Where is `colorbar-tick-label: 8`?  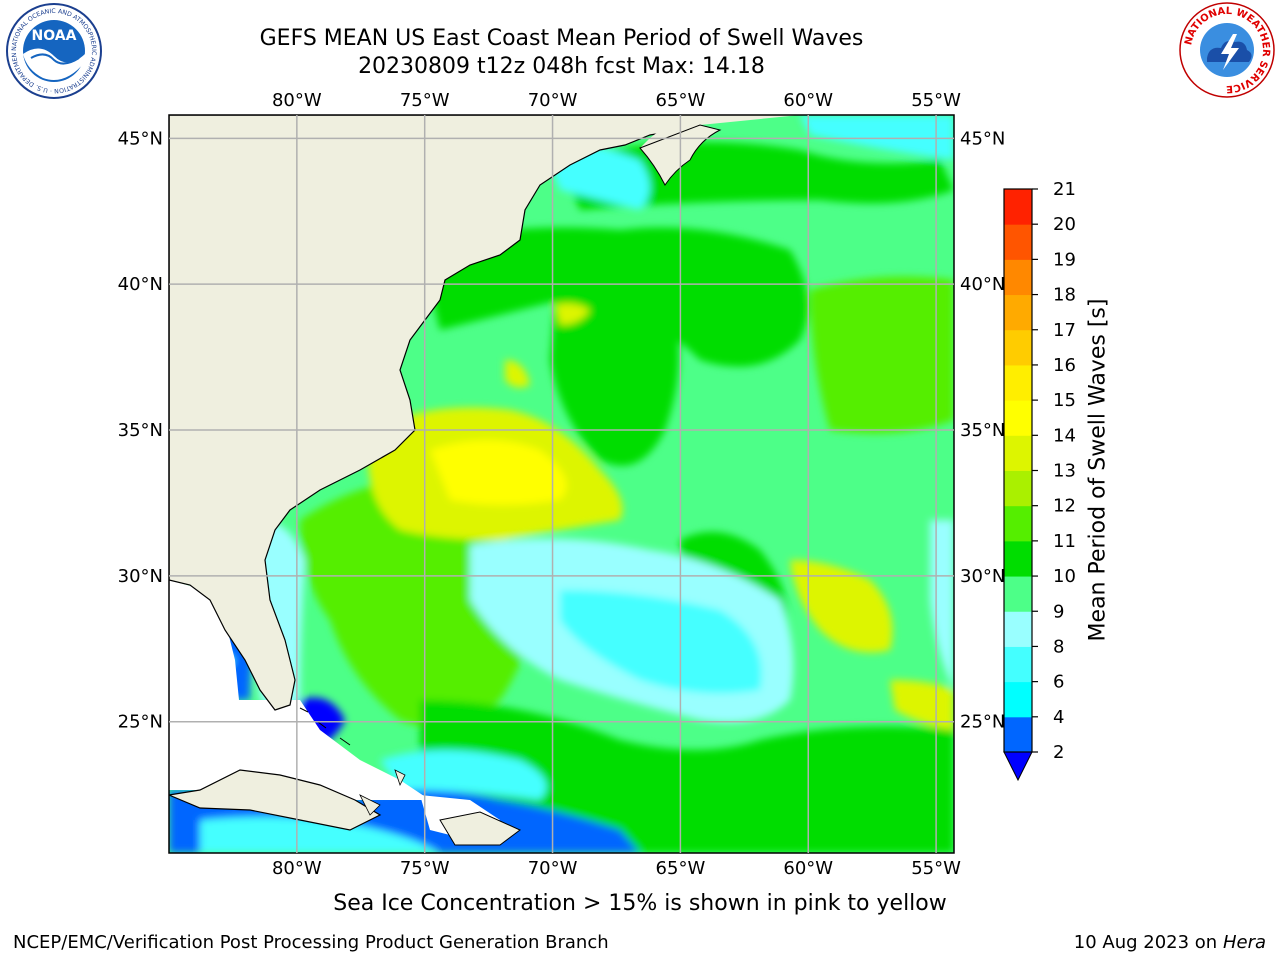 colorbar-tick-label: 8 is located at coordinates (1058, 646).